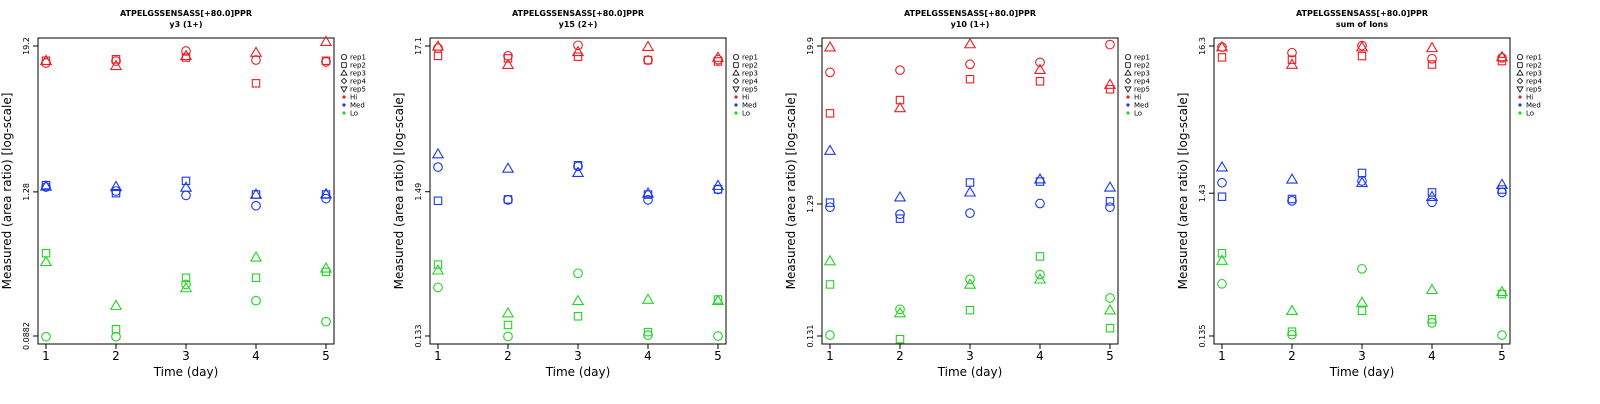  I want to click on chart-subtitle: sum of Ions, so click(1362, 24).